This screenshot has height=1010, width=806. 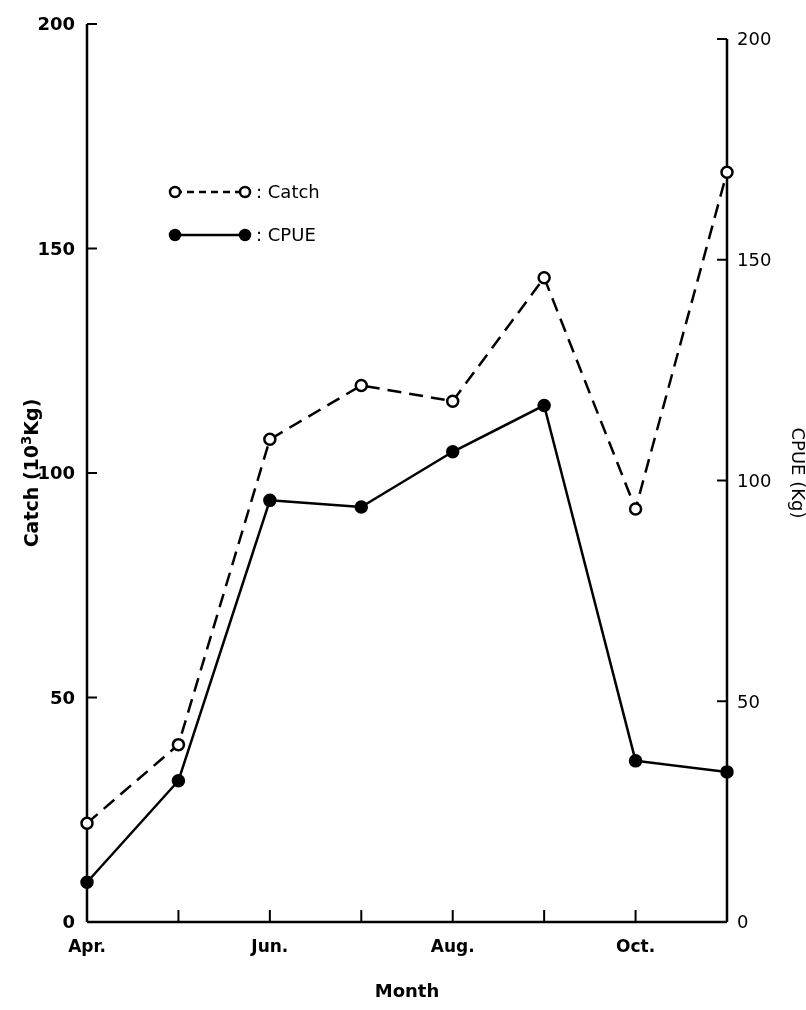 I want to click on y-tick-label: 50, so click(x=62, y=697).